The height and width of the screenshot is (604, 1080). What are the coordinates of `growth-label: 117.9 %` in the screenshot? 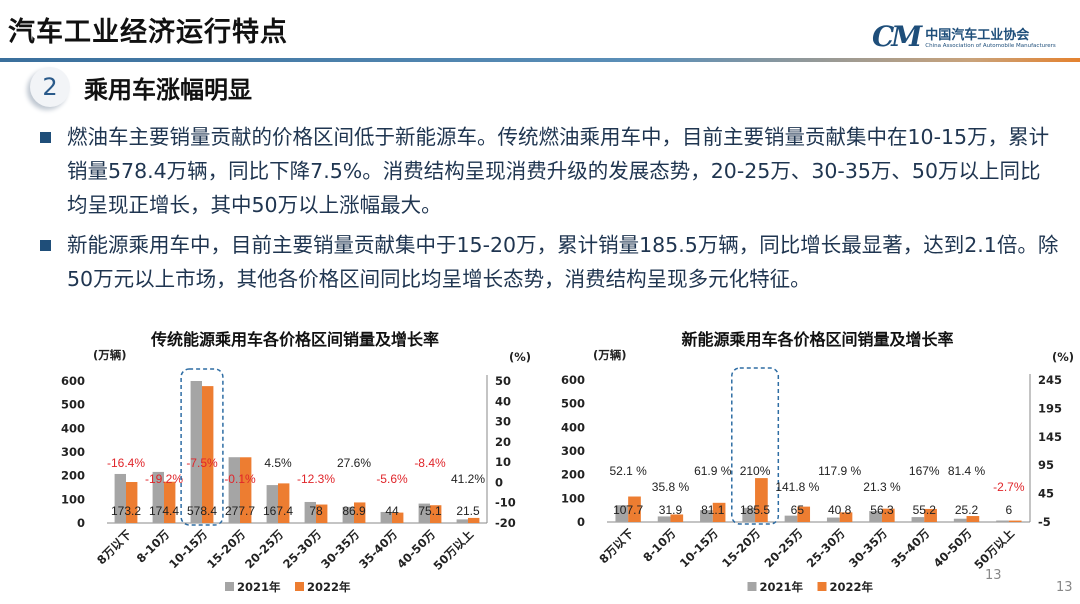 It's located at (839, 471).